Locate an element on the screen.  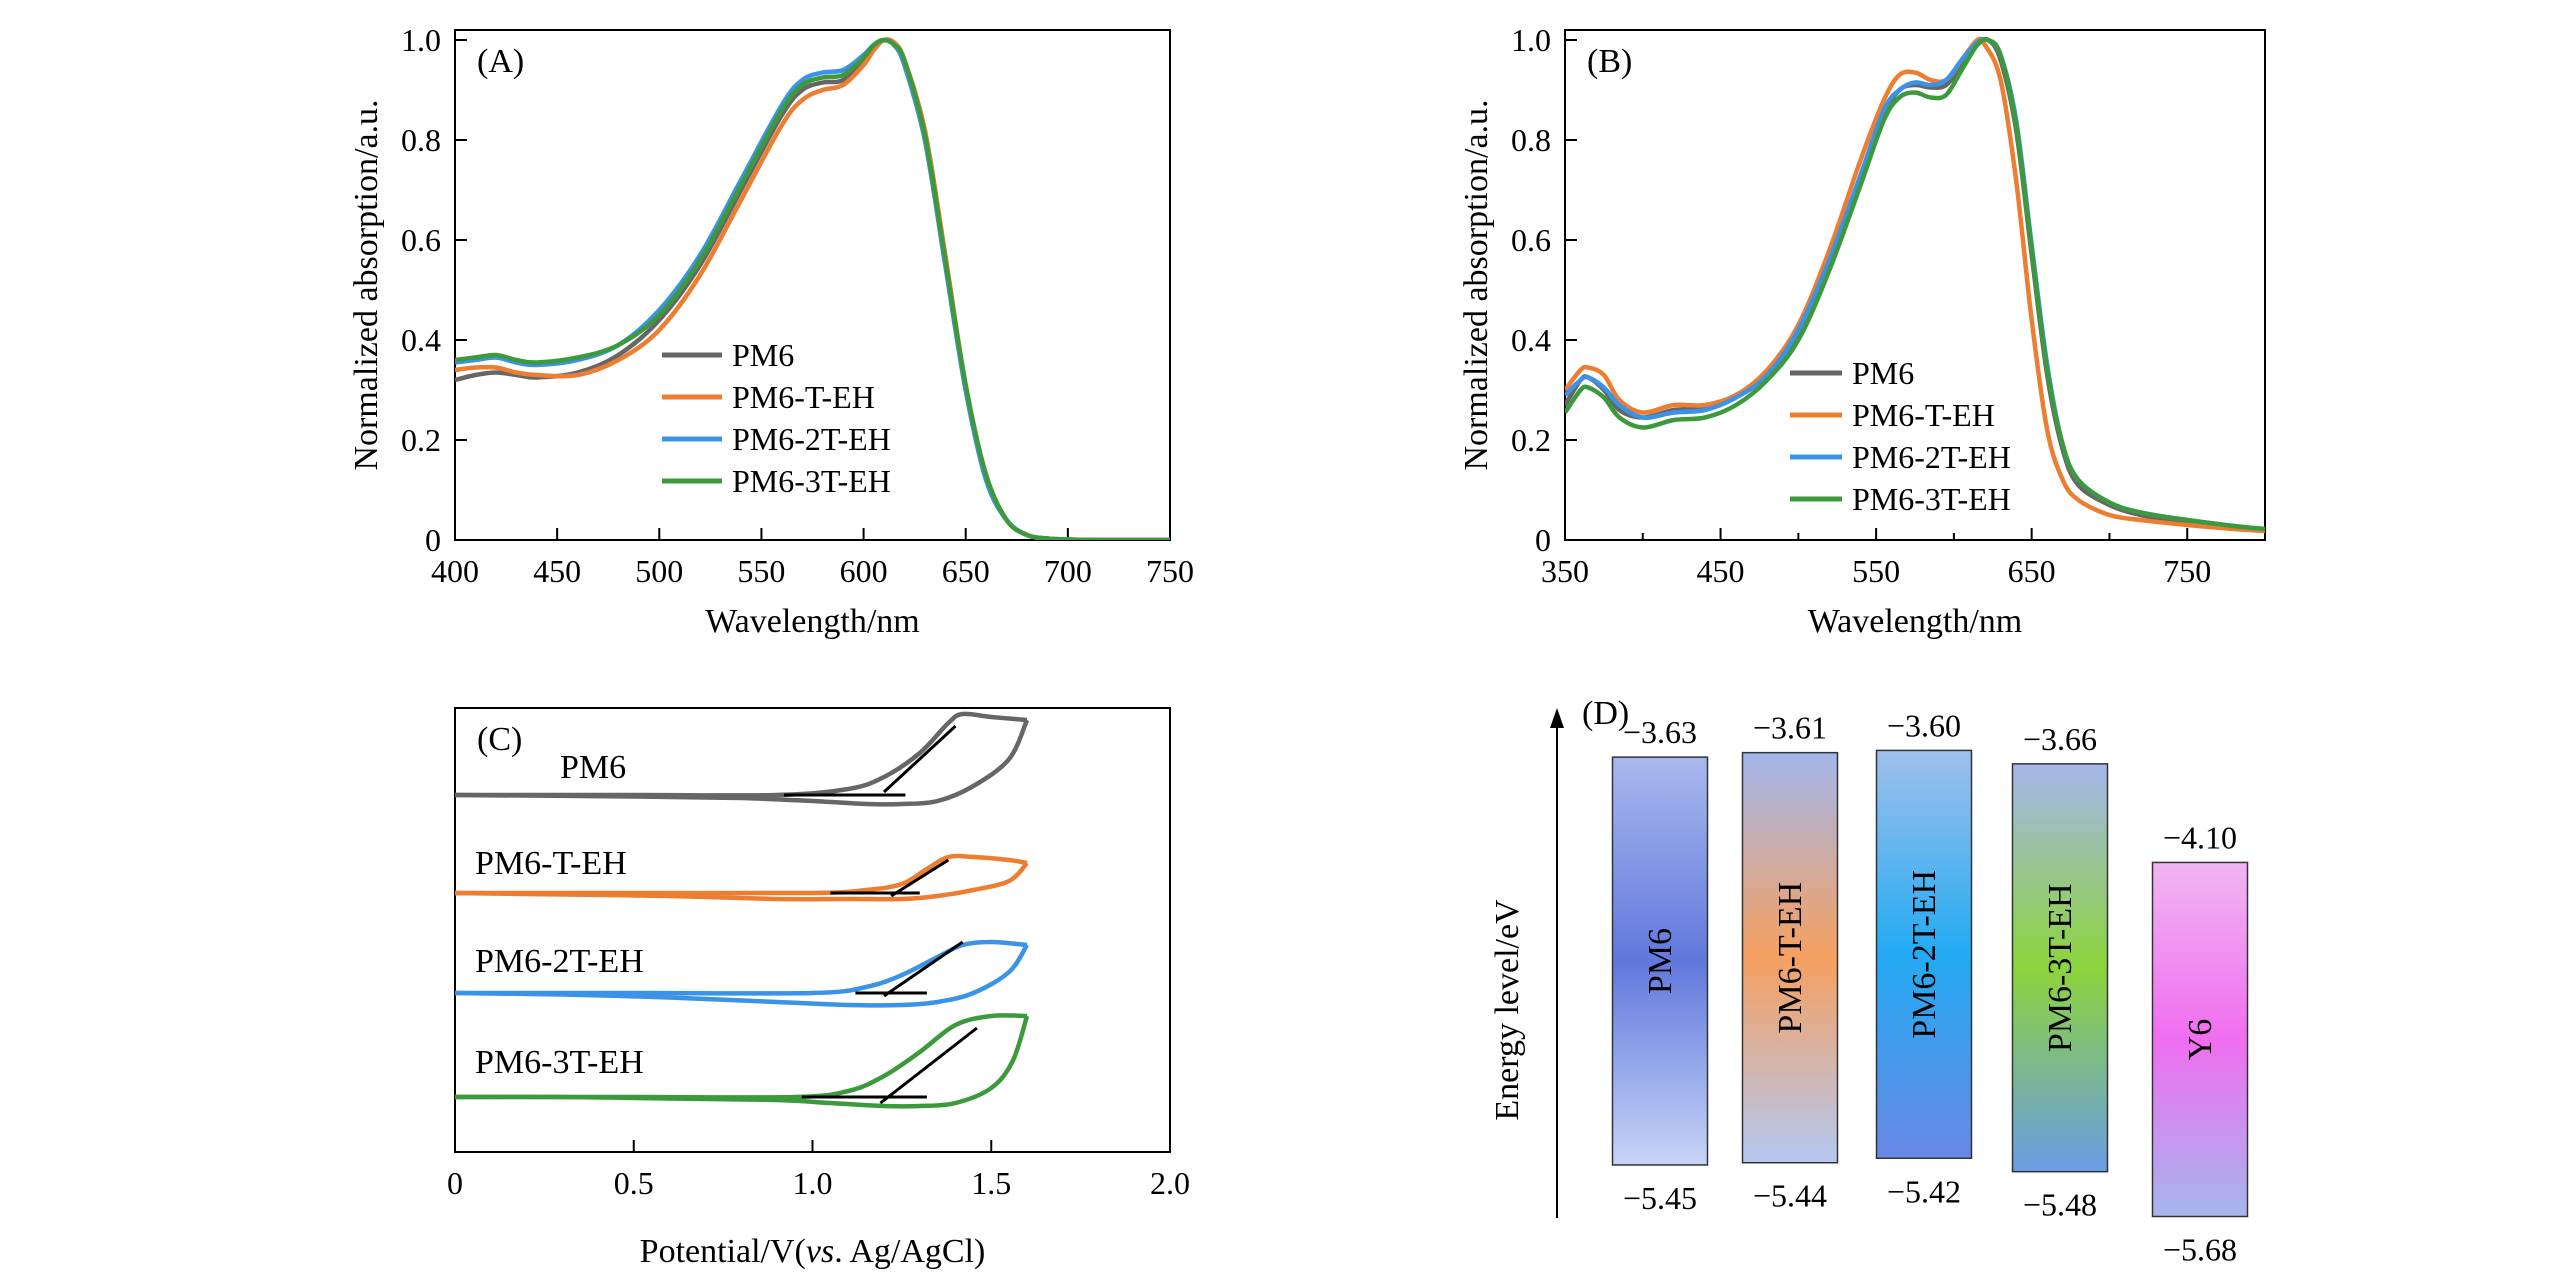
x-tick-label: 0 is located at coordinates (455, 1183).